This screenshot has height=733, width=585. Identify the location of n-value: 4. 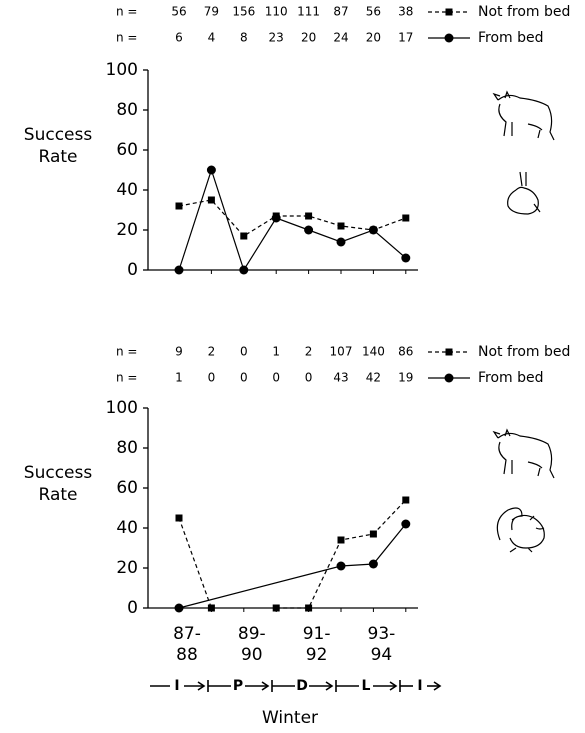
(212, 38).